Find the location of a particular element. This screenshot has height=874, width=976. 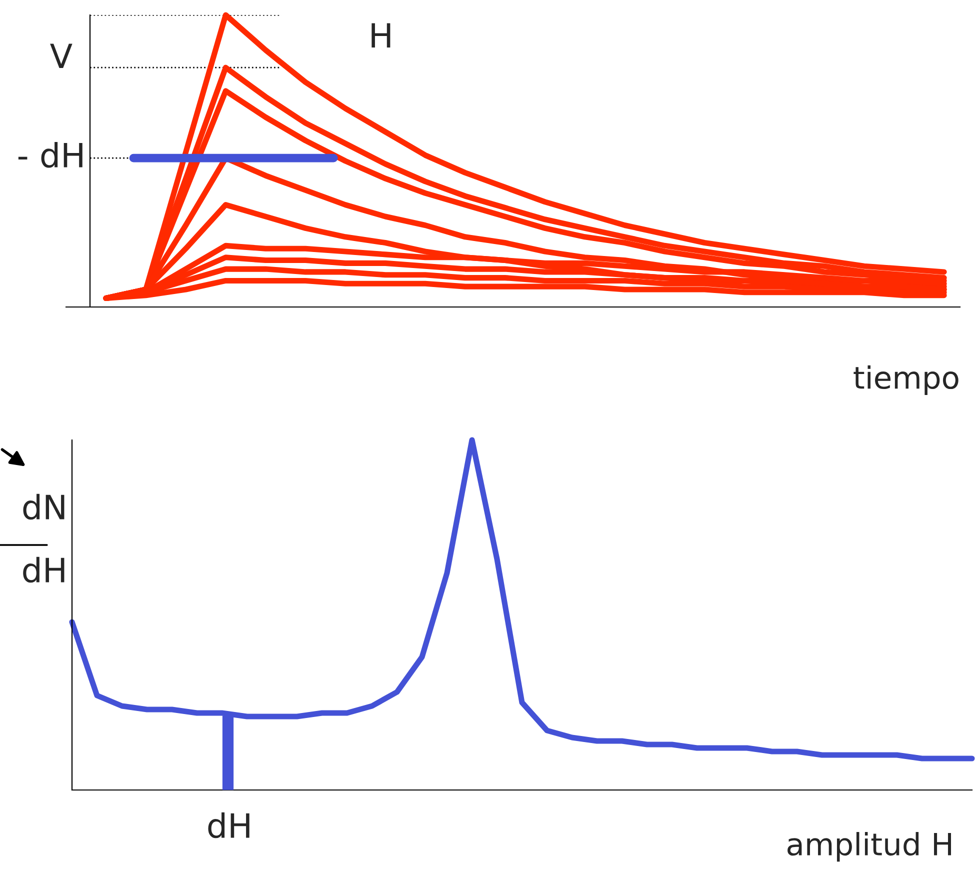

annotation: - dH is located at coordinates (50, 155).